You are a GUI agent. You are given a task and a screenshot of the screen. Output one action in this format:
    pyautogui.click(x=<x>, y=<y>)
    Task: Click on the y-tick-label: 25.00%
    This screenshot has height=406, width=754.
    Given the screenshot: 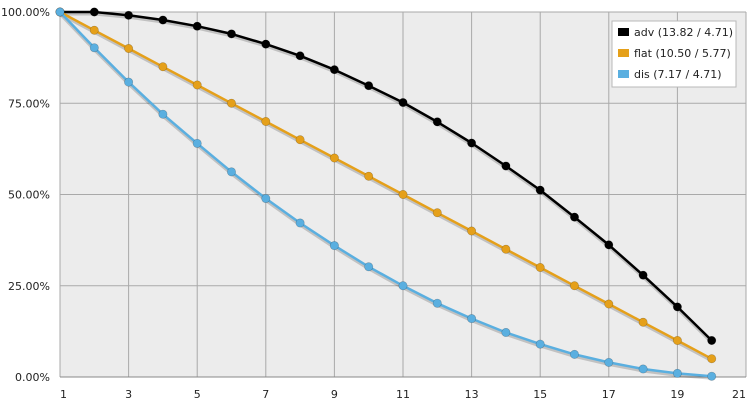 What is the action you would take?
    pyautogui.click(x=29, y=286)
    